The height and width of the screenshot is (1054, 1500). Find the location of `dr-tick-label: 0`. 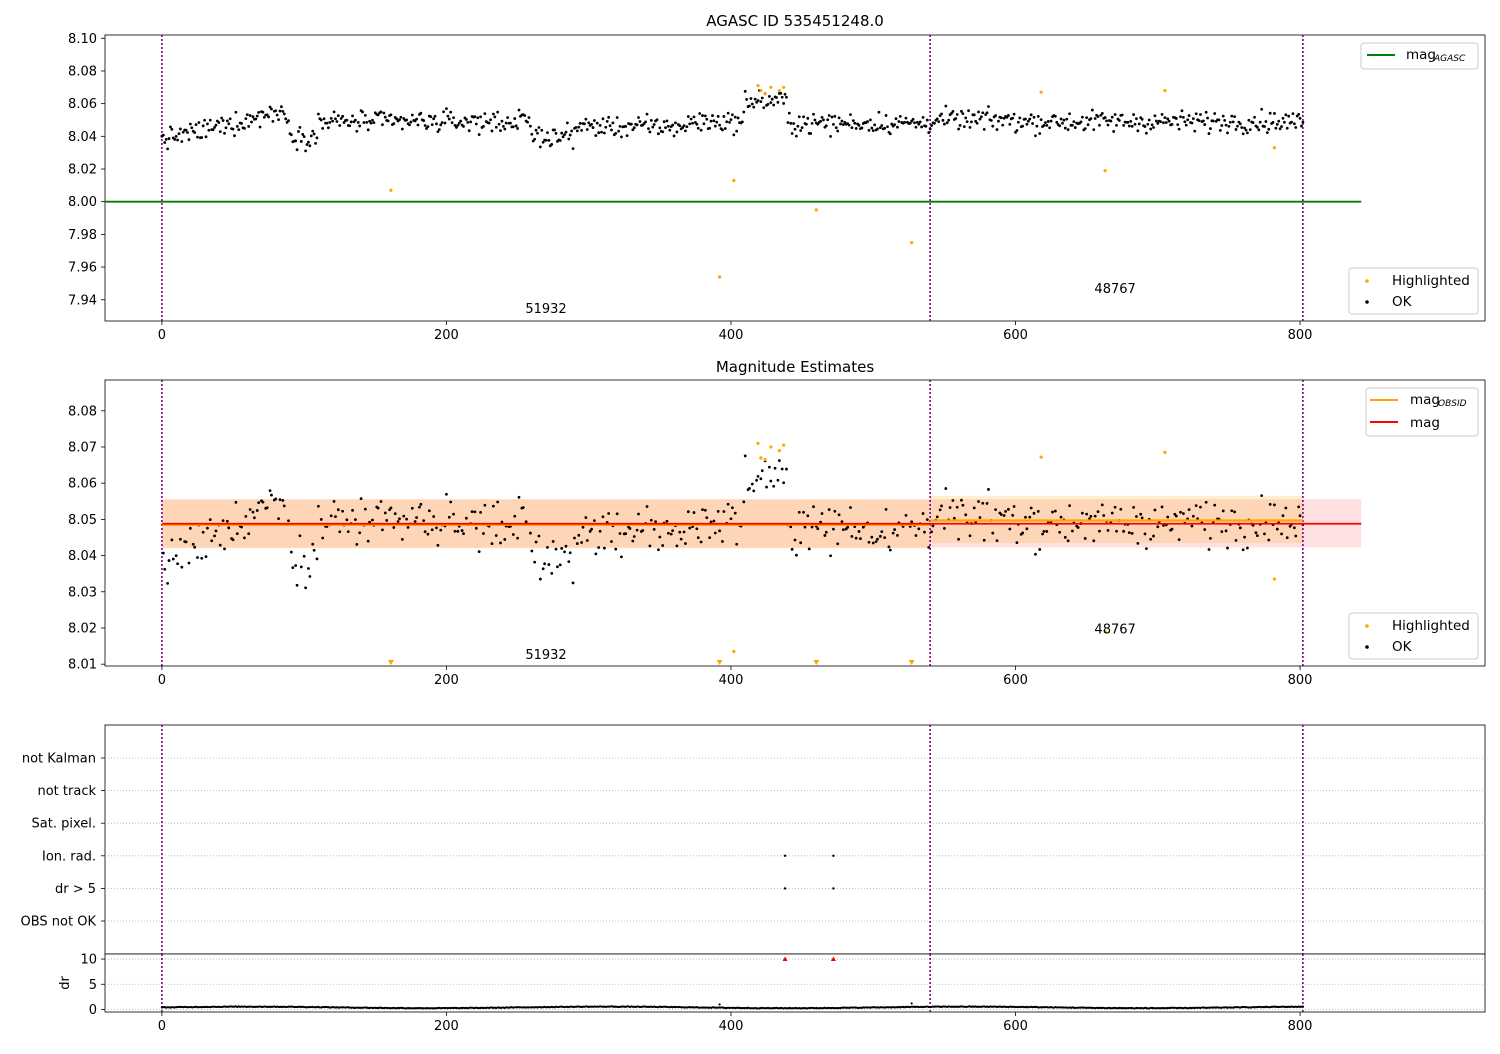

dr-tick-label: 0 is located at coordinates (93, 1010).